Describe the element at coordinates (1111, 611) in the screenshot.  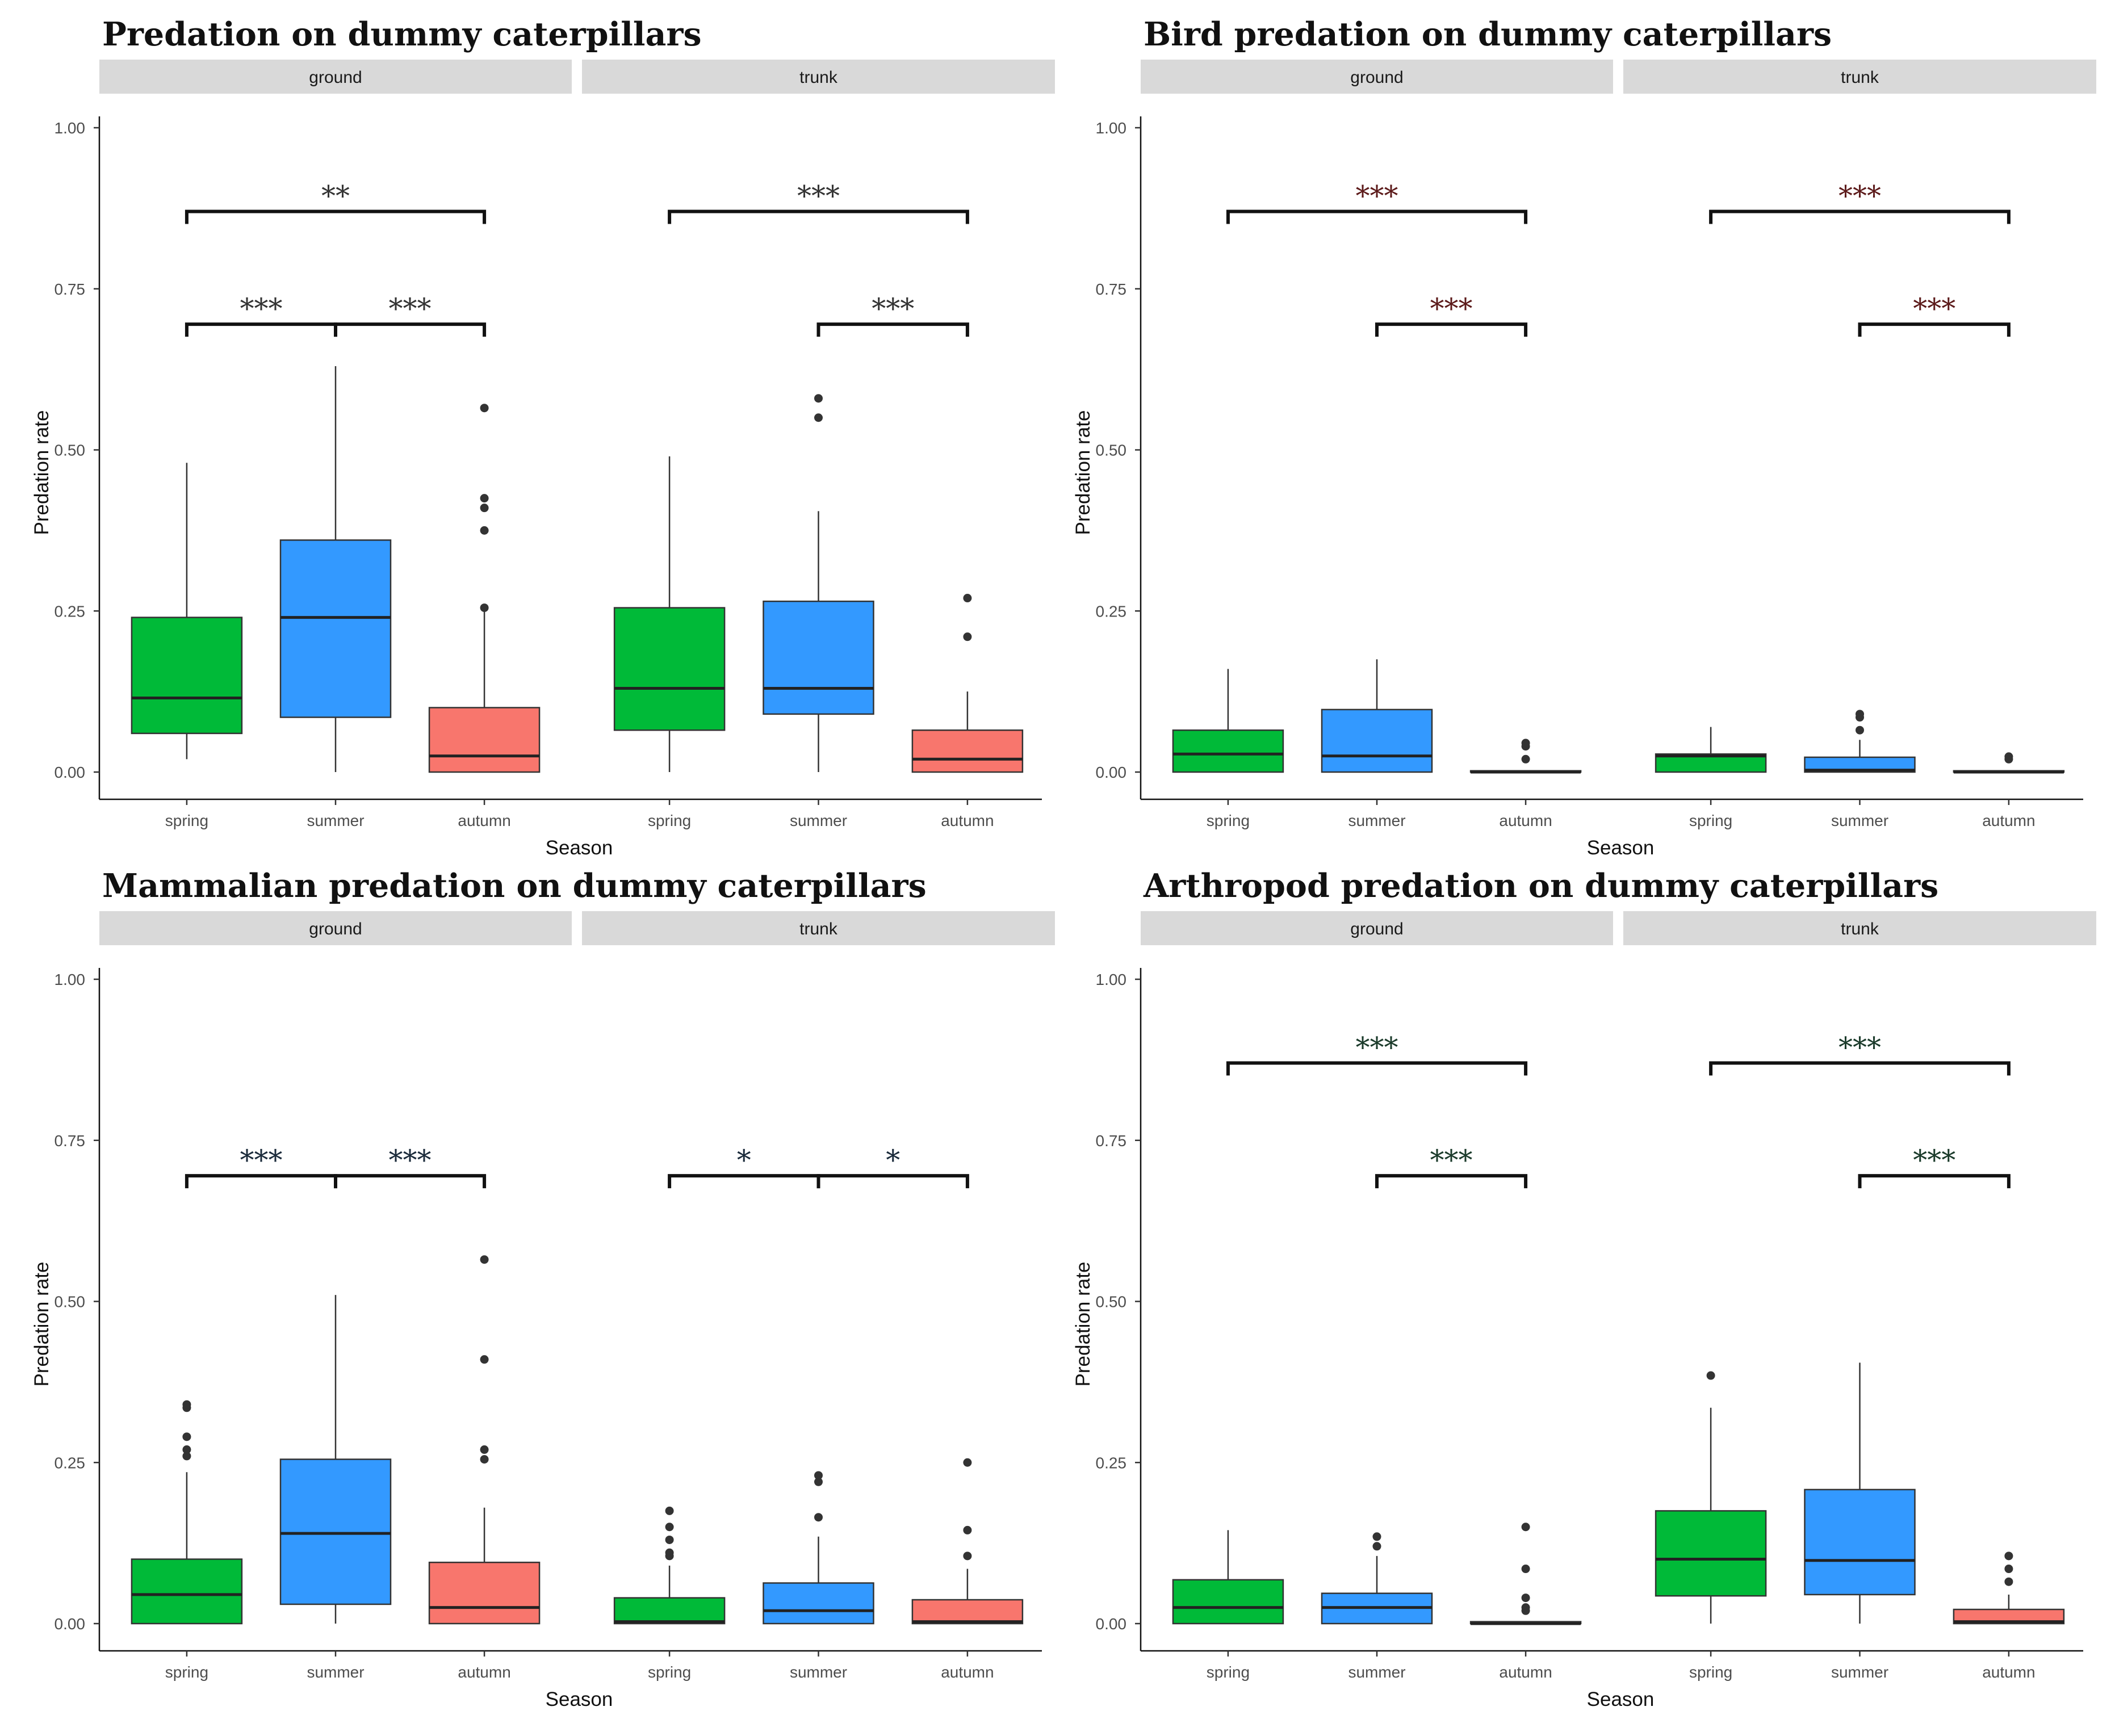
I see `y-tick-label: 0.25` at that location.